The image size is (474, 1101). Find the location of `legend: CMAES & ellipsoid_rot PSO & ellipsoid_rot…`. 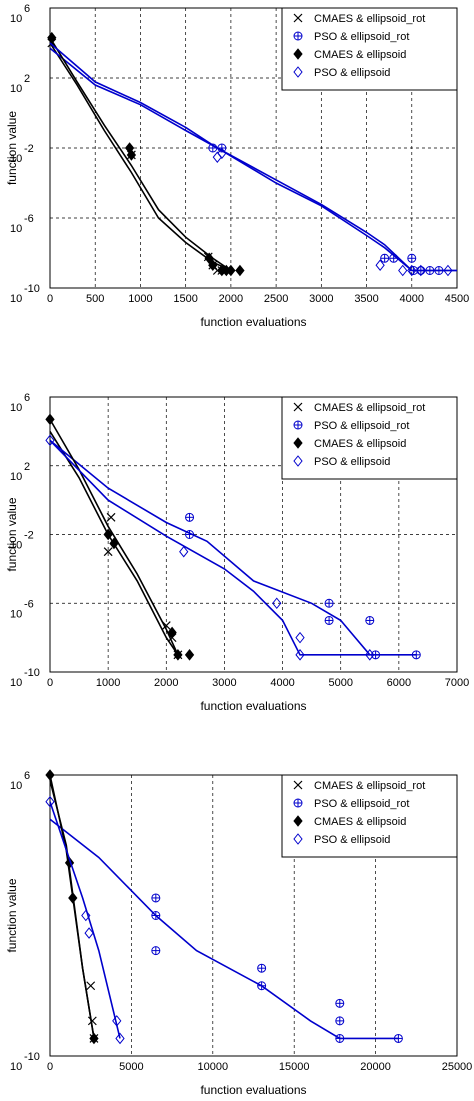

legend: CMAES & ellipsoid_rot PSO & ellipsoid_rot… is located at coordinates (369, 49).